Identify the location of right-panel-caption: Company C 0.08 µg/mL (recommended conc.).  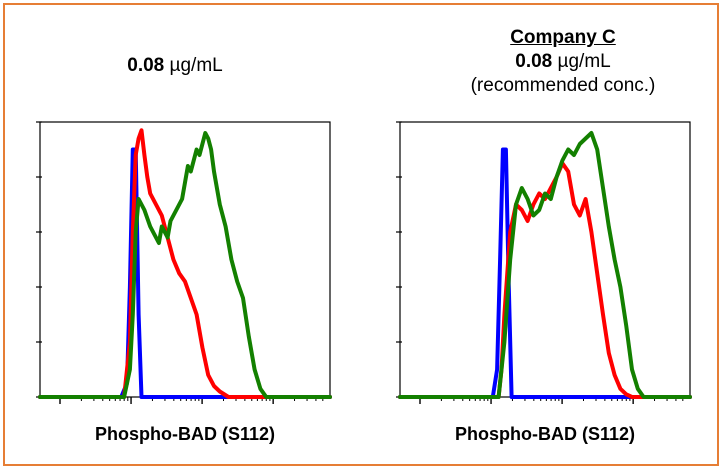
(563, 62).